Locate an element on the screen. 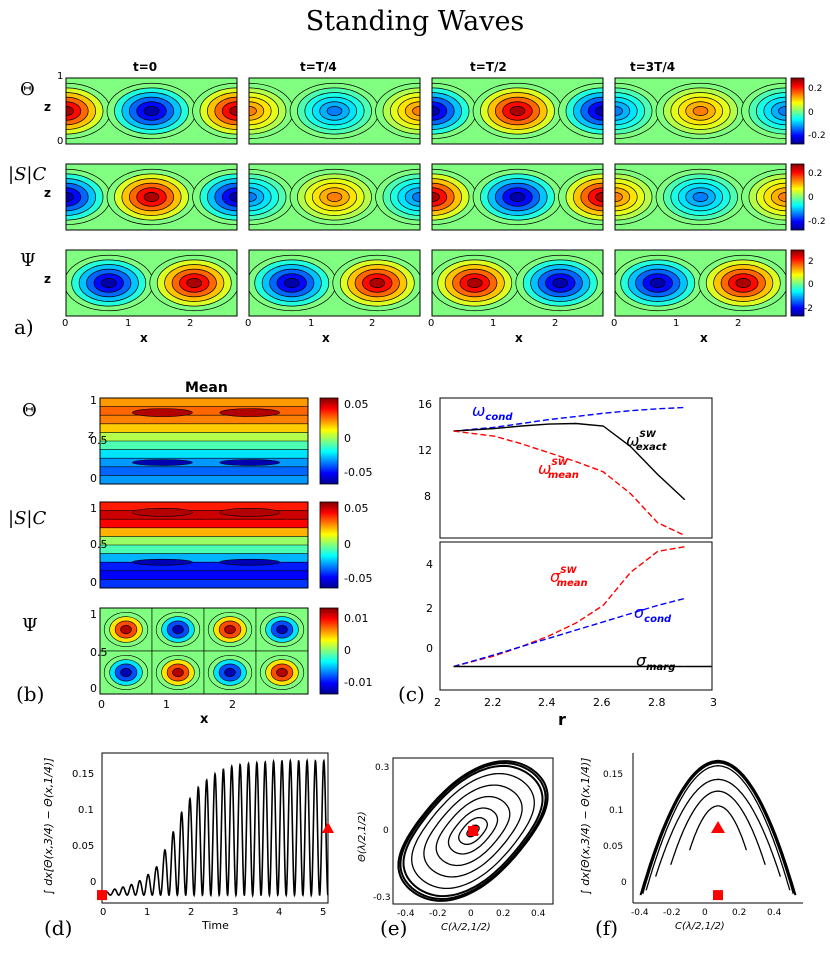  panel-label-e: (e) is located at coordinates (394, 928).